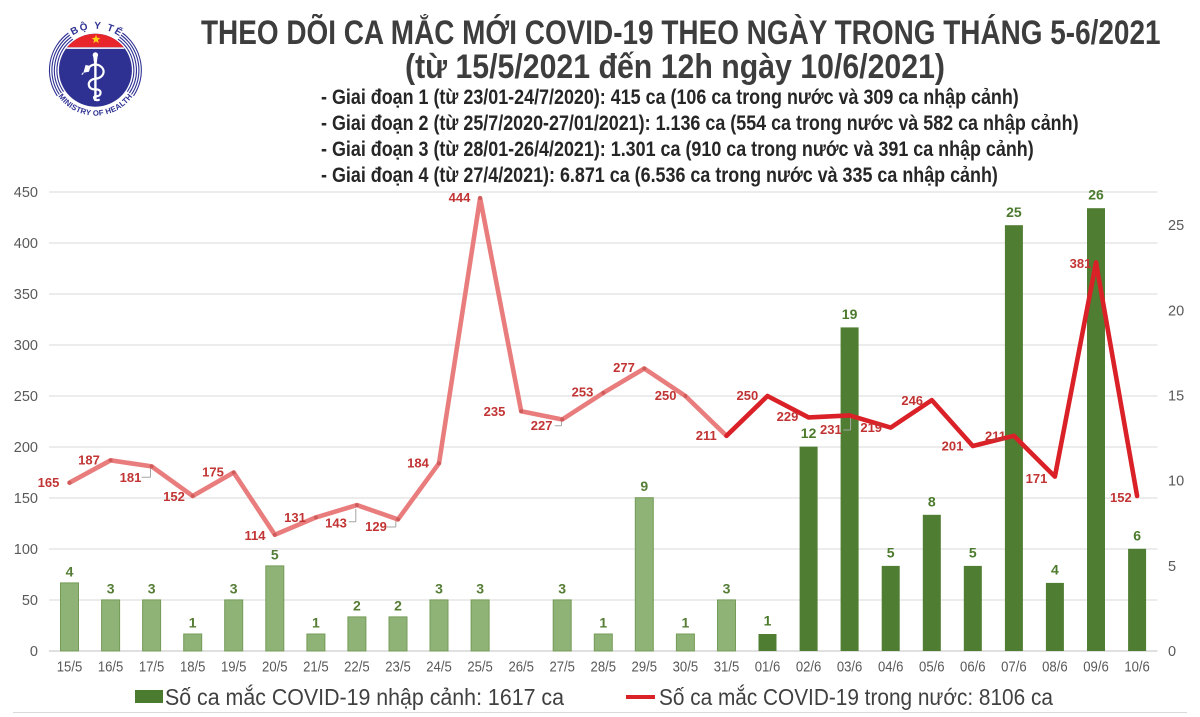  What do you see at coordinates (213, 472) in the screenshot?
I see `svg-text: 175` at bounding box center [213, 472].